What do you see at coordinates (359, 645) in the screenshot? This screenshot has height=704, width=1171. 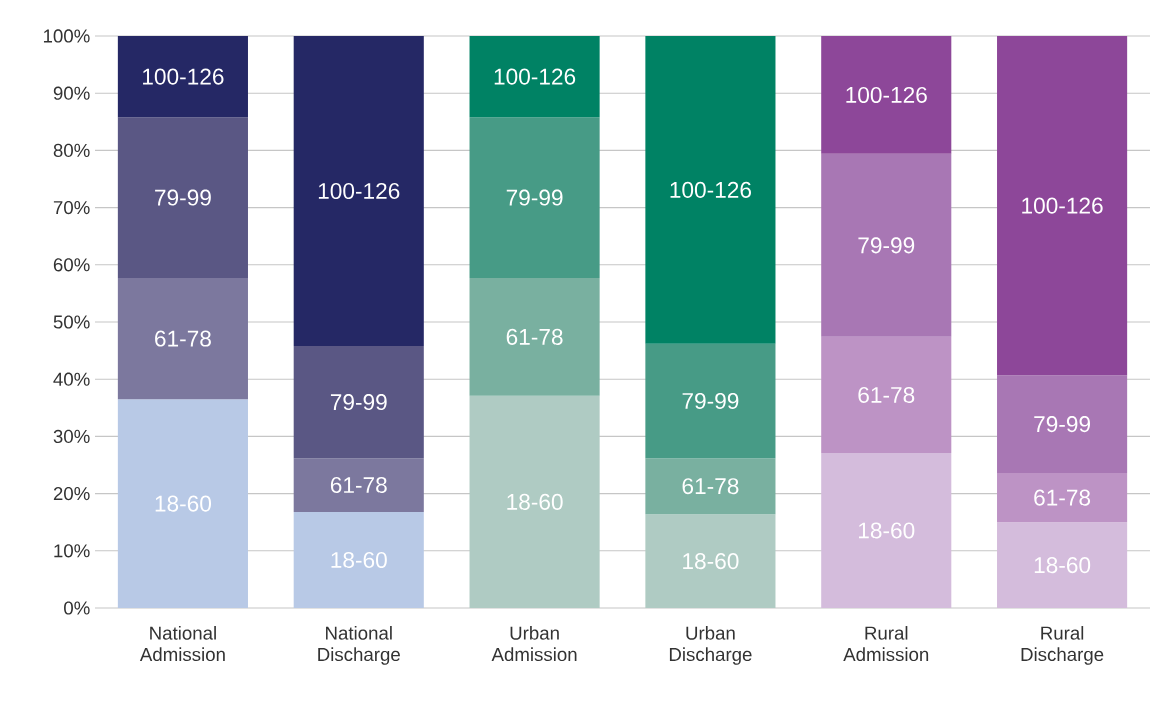 I see `x-tick-label: National Discharge` at bounding box center [359, 645].